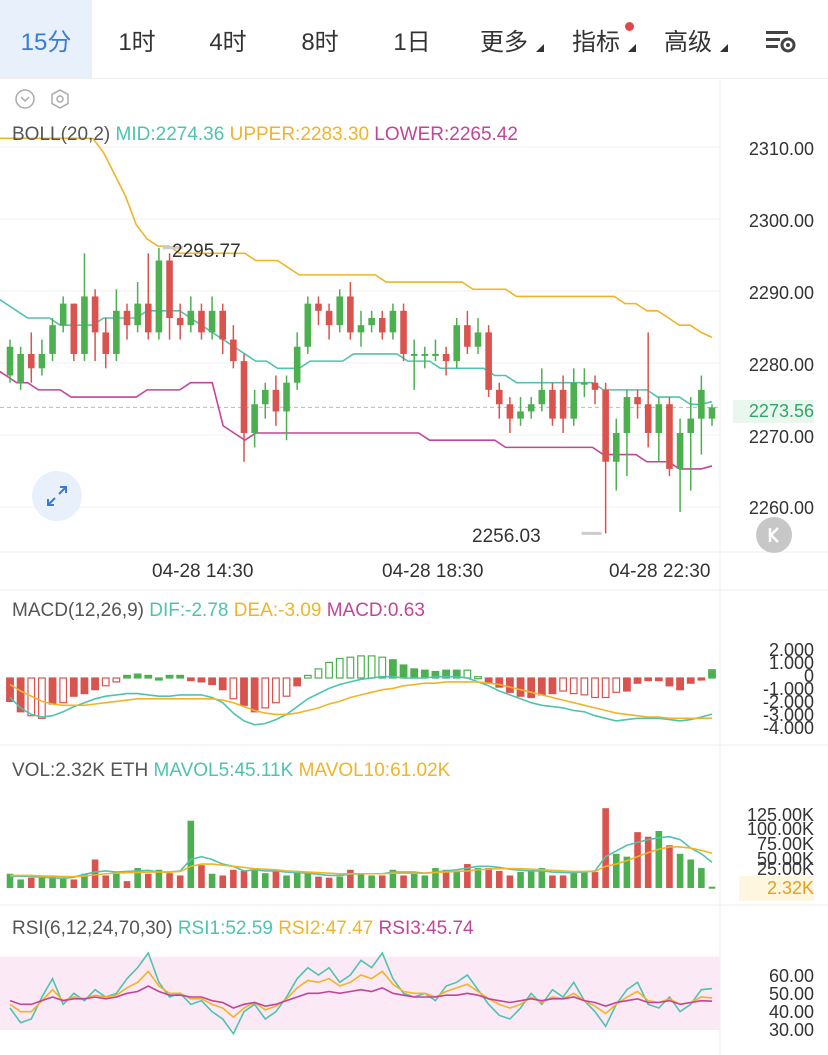 This screenshot has height=1055, width=828. I want to click on tab-label: 8时, so click(320, 42).